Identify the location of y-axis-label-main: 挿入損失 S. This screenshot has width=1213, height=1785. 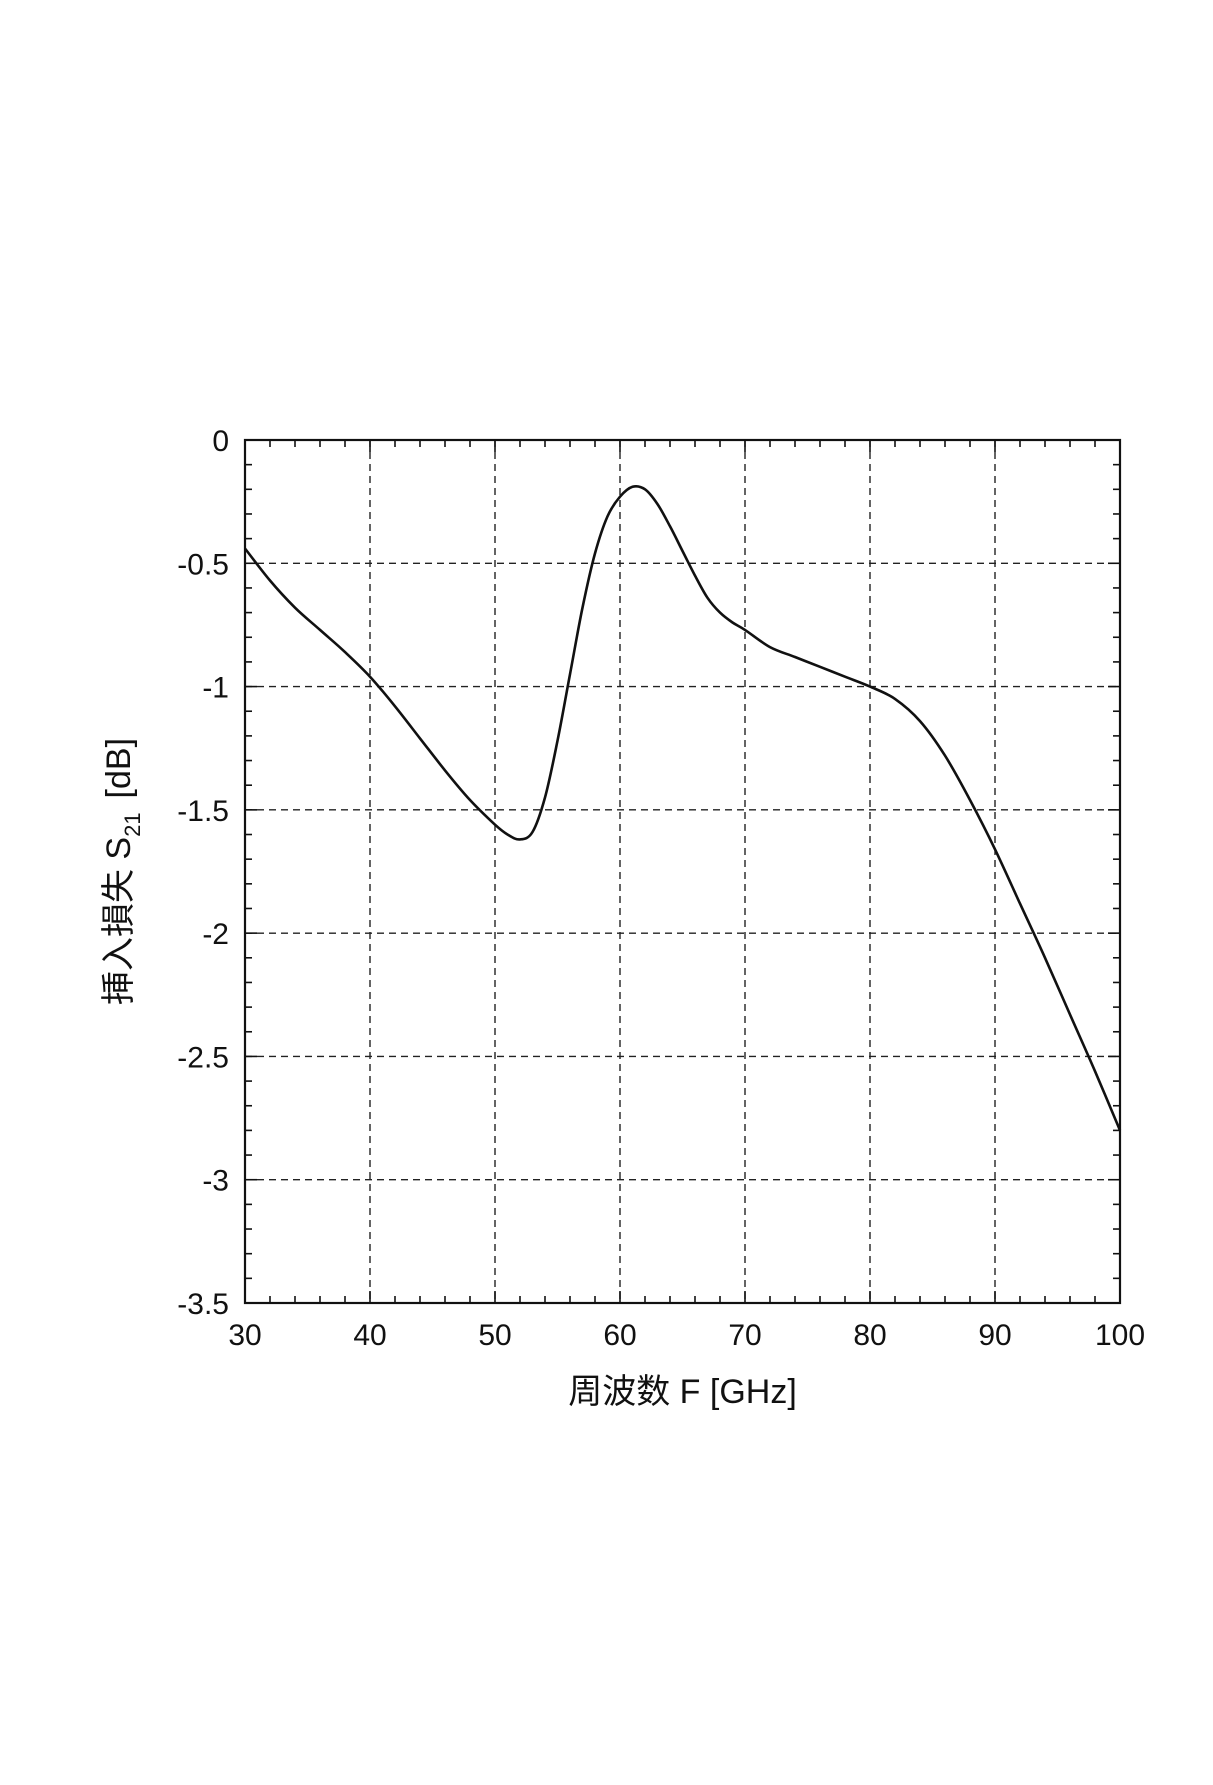
(119, 921).